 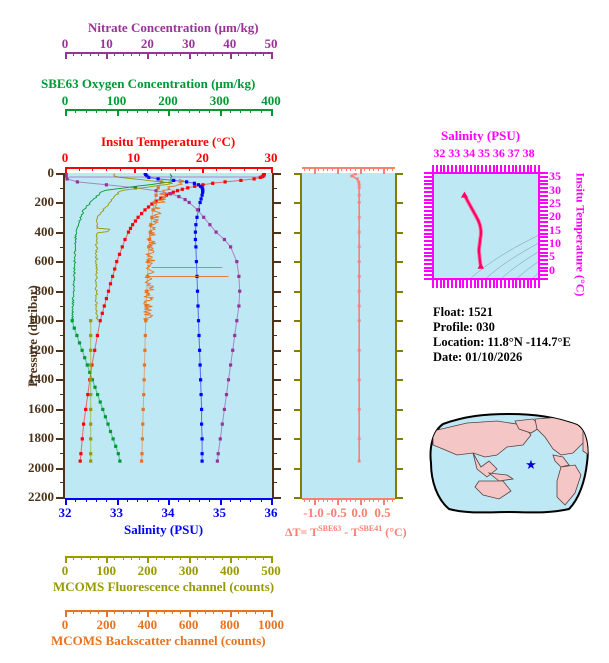 I want to click on ts-salinity-tick-label: 32, so click(x=439, y=153).